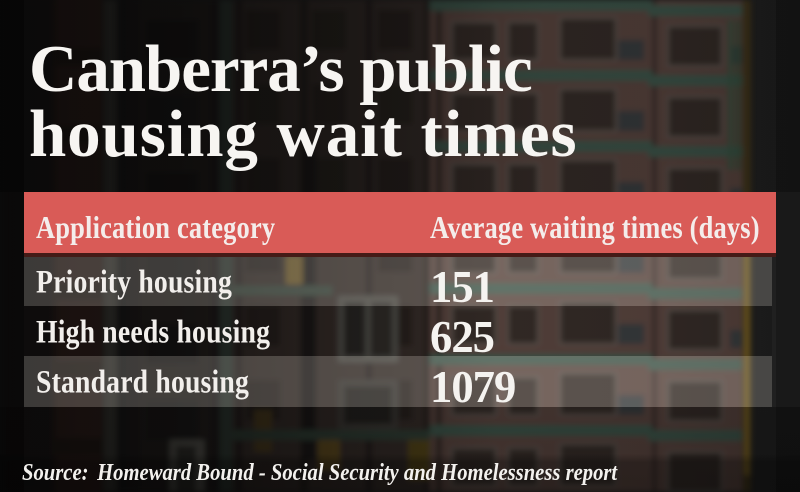 Image resolution: width=800 pixels, height=492 pixels. I want to click on row-days-value: 1079, so click(473, 386).